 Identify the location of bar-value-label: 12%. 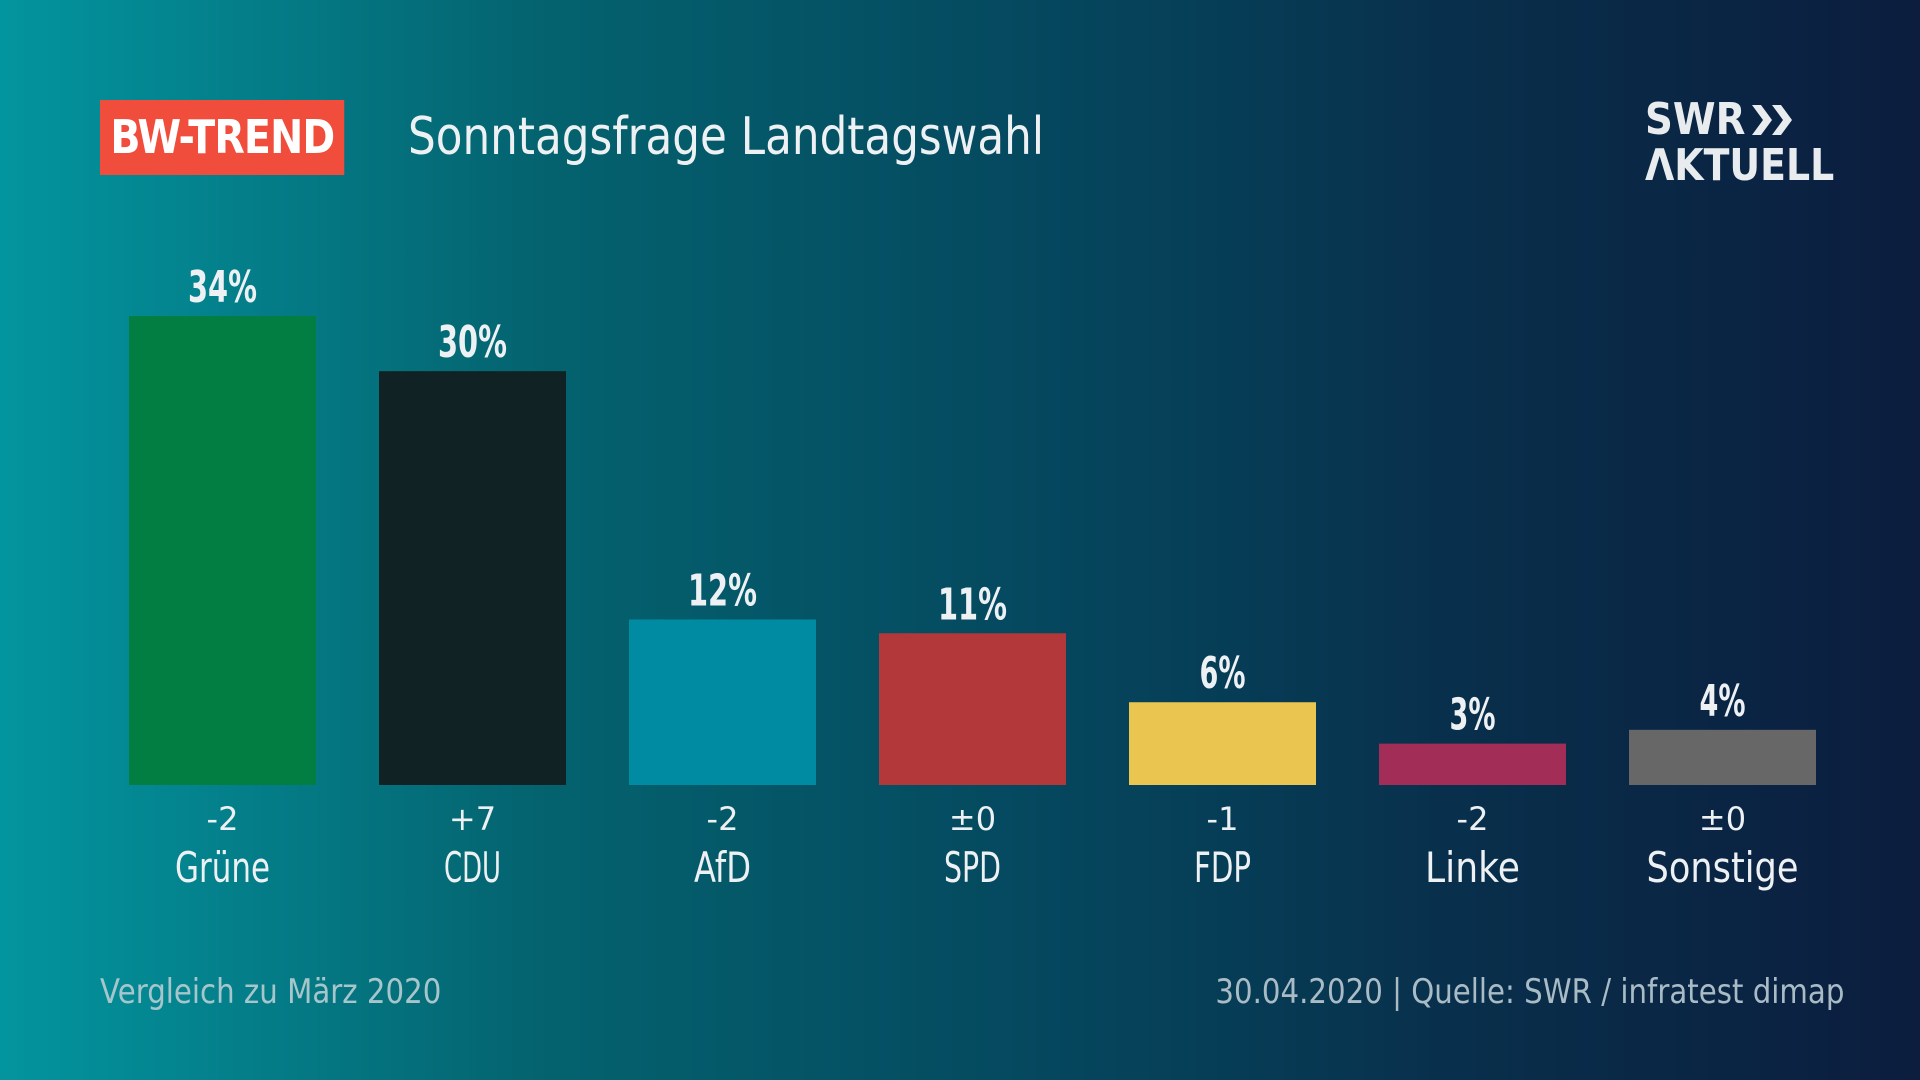
(722, 590).